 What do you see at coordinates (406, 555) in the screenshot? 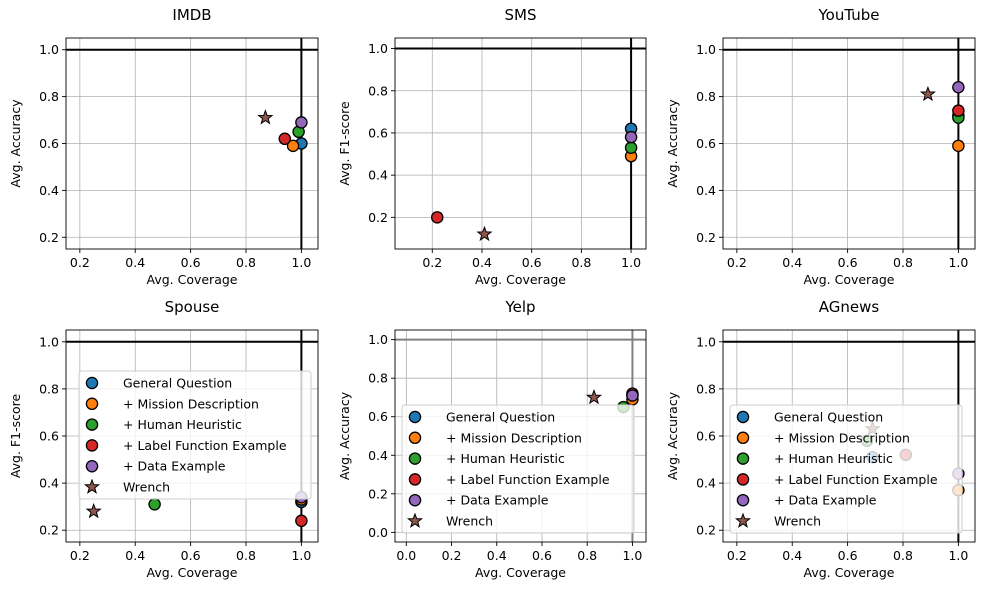
I see `x-tick-label: 0.0` at bounding box center [406, 555].